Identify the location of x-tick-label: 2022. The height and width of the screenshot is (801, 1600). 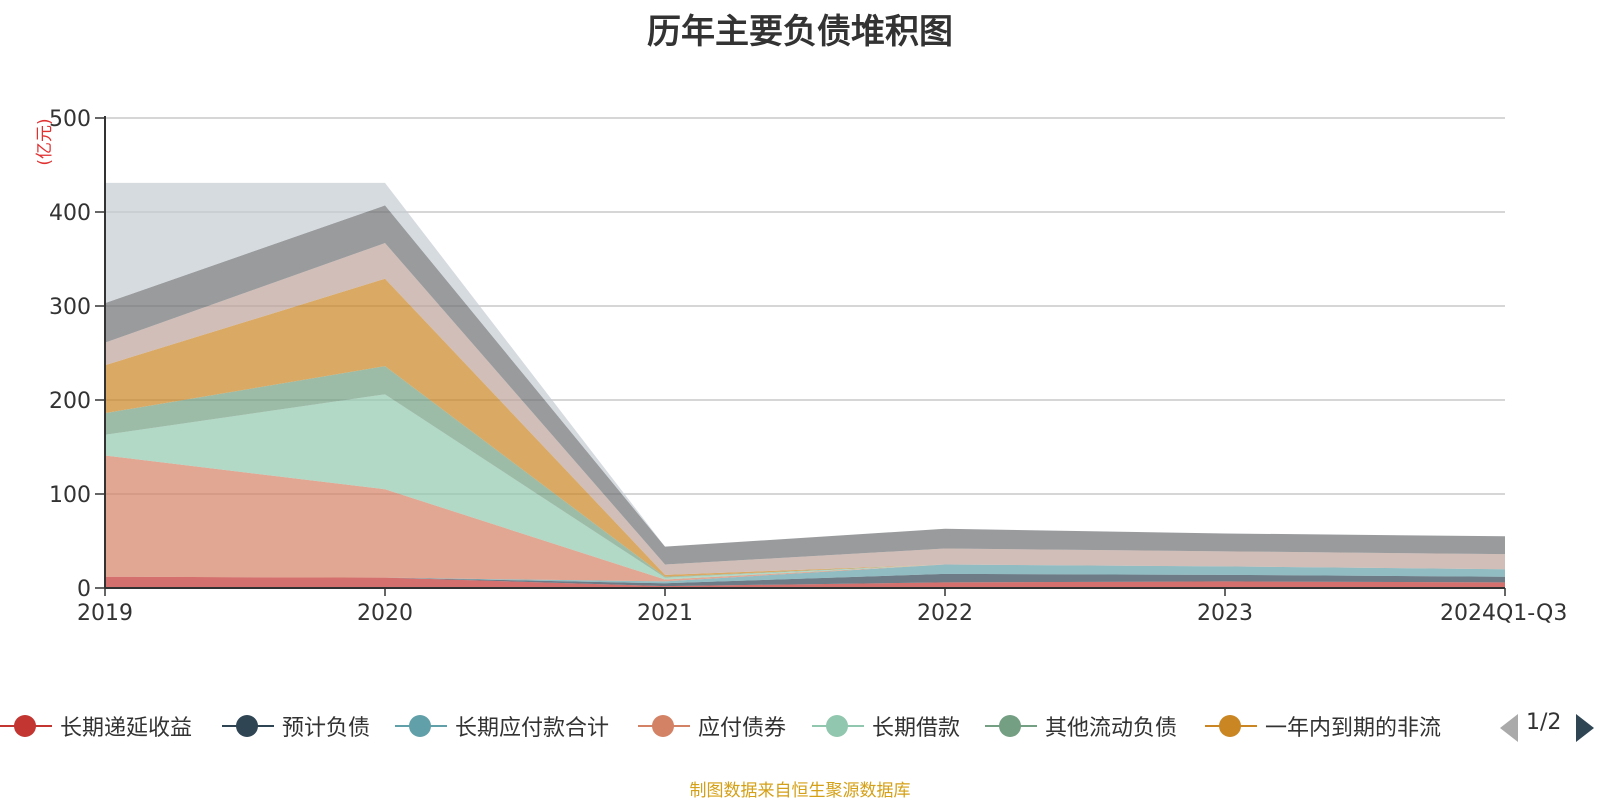
(945, 613).